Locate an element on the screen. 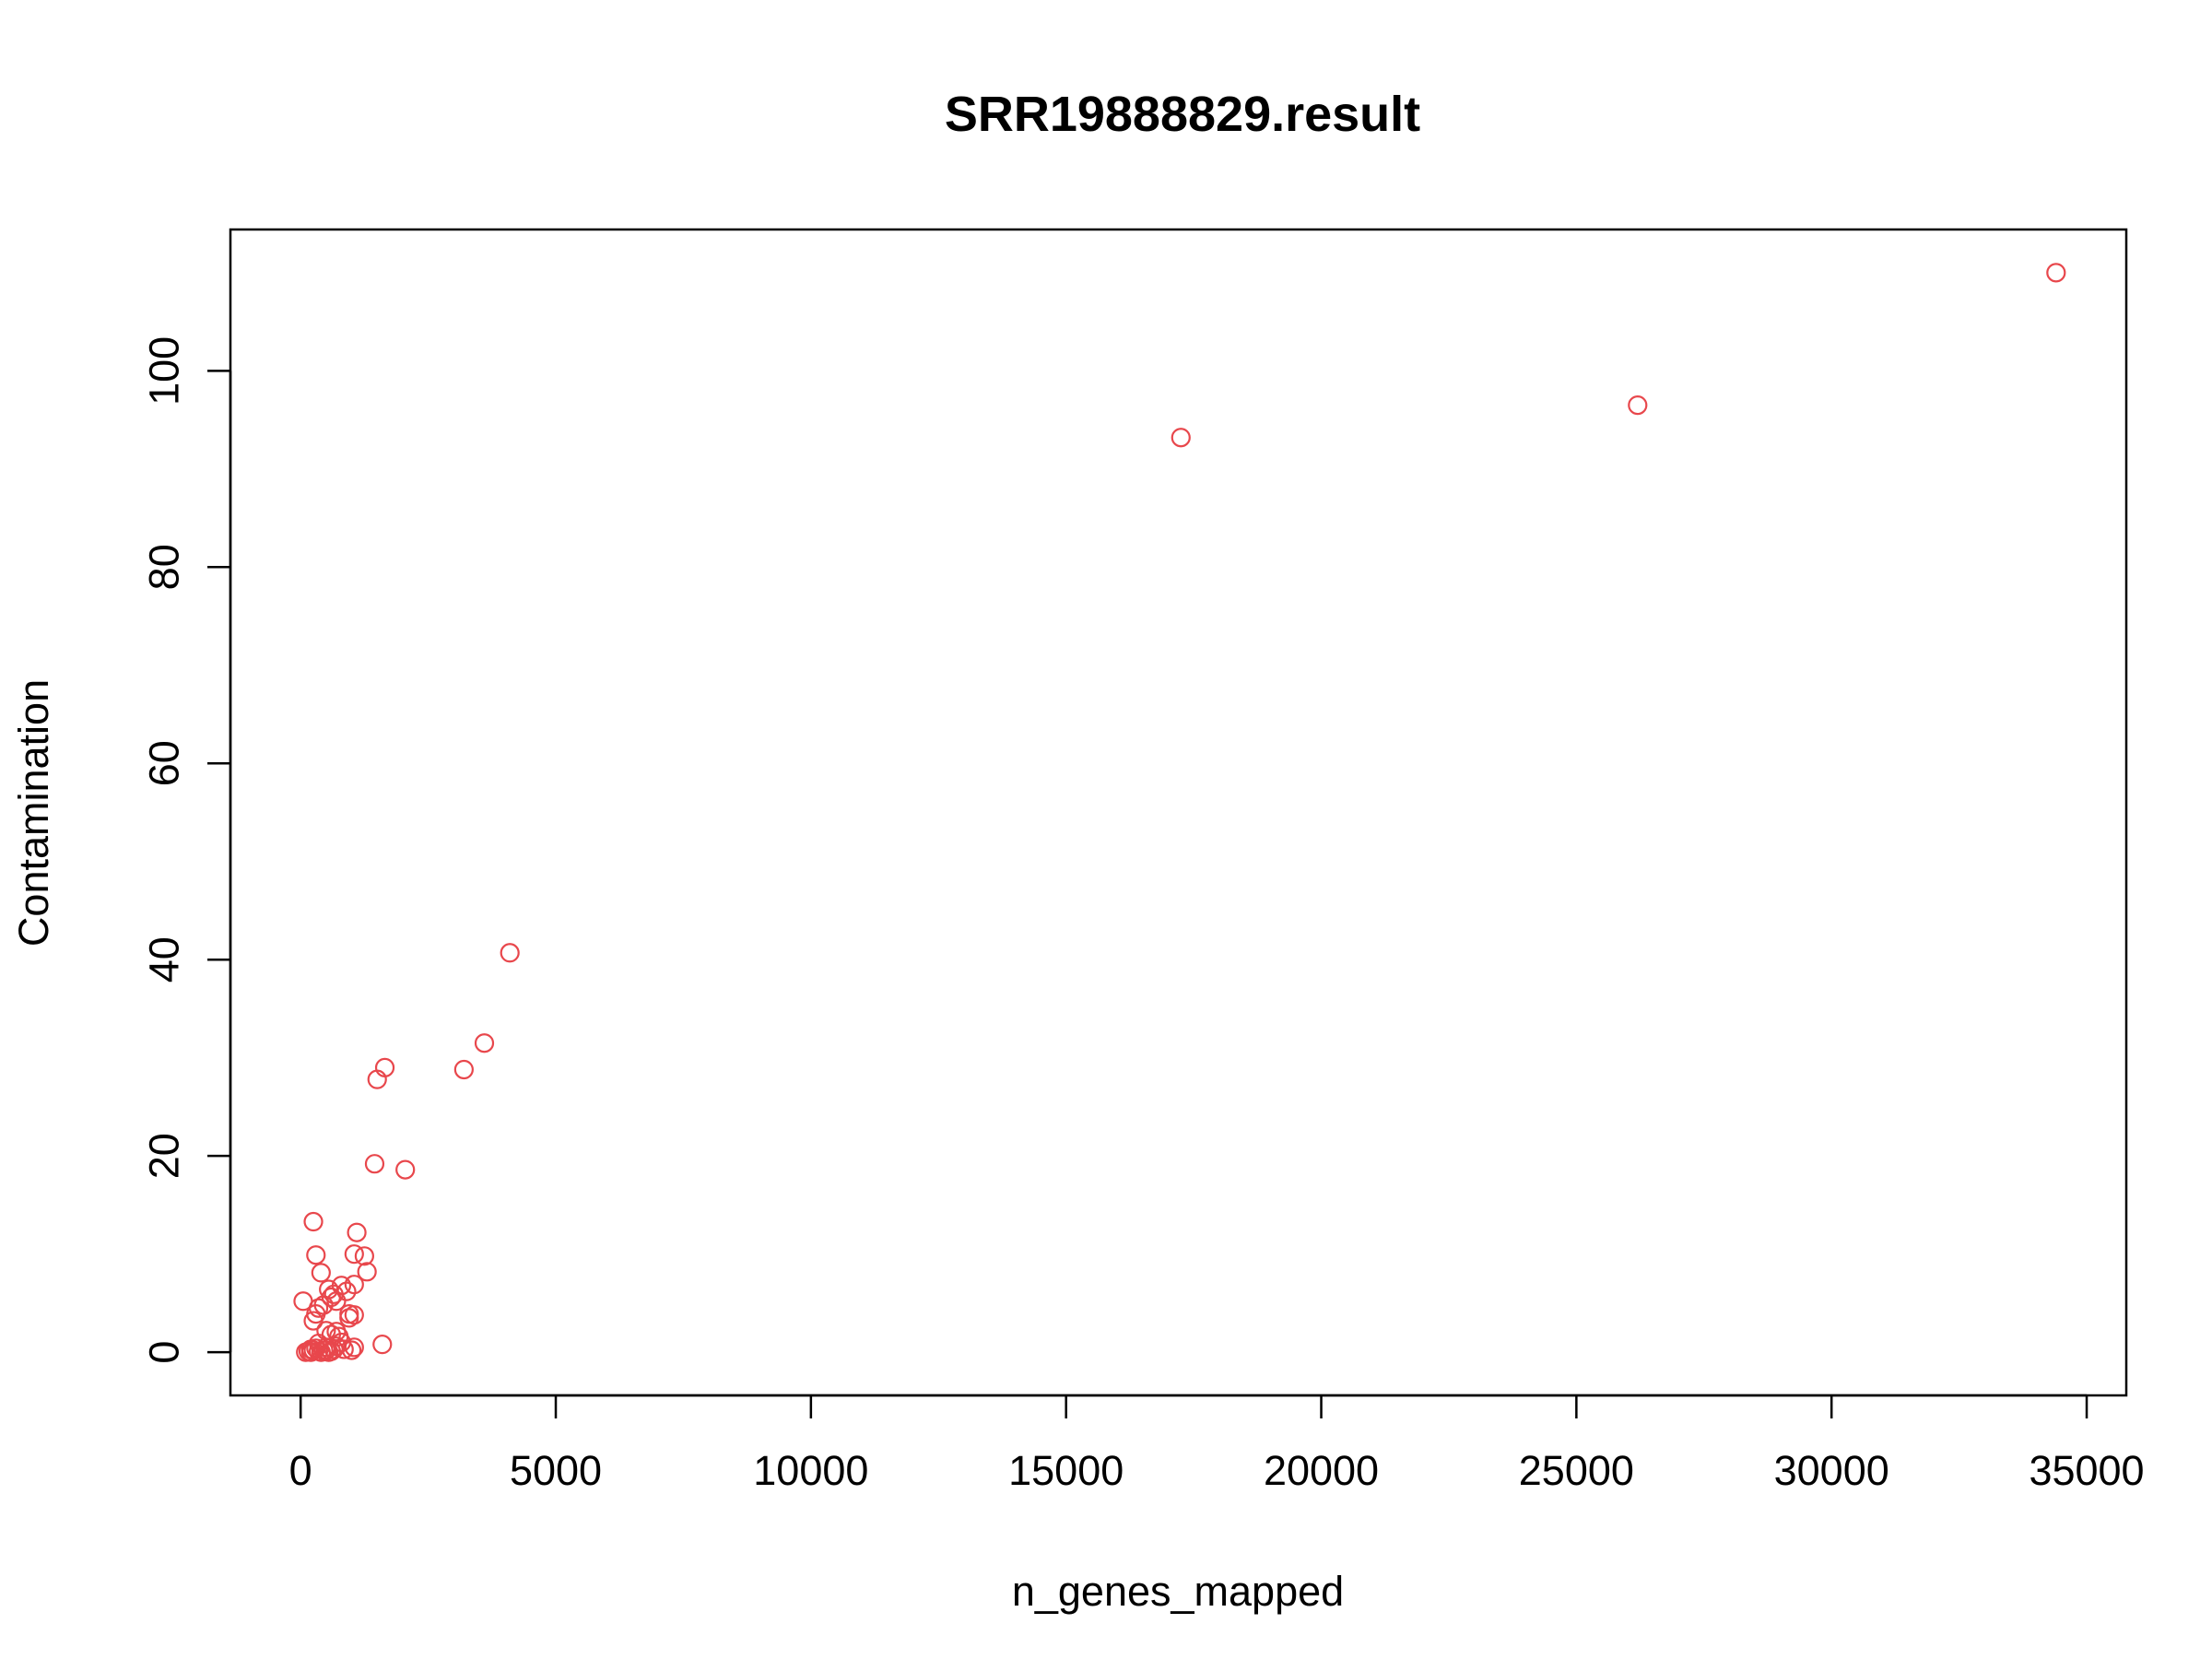  x-tick-label: 30000 is located at coordinates (1831, 1470).